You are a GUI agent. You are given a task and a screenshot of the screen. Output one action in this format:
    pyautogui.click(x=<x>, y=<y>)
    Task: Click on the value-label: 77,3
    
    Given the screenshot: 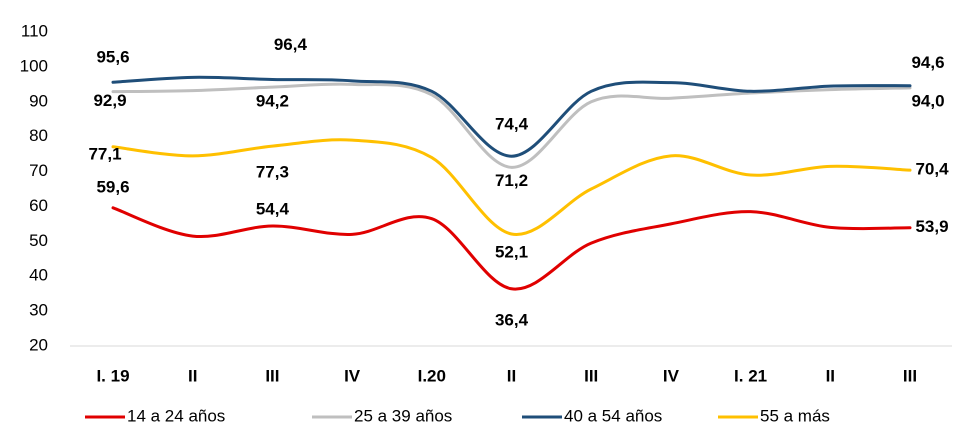 What is the action you would take?
    pyautogui.click(x=272, y=172)
    